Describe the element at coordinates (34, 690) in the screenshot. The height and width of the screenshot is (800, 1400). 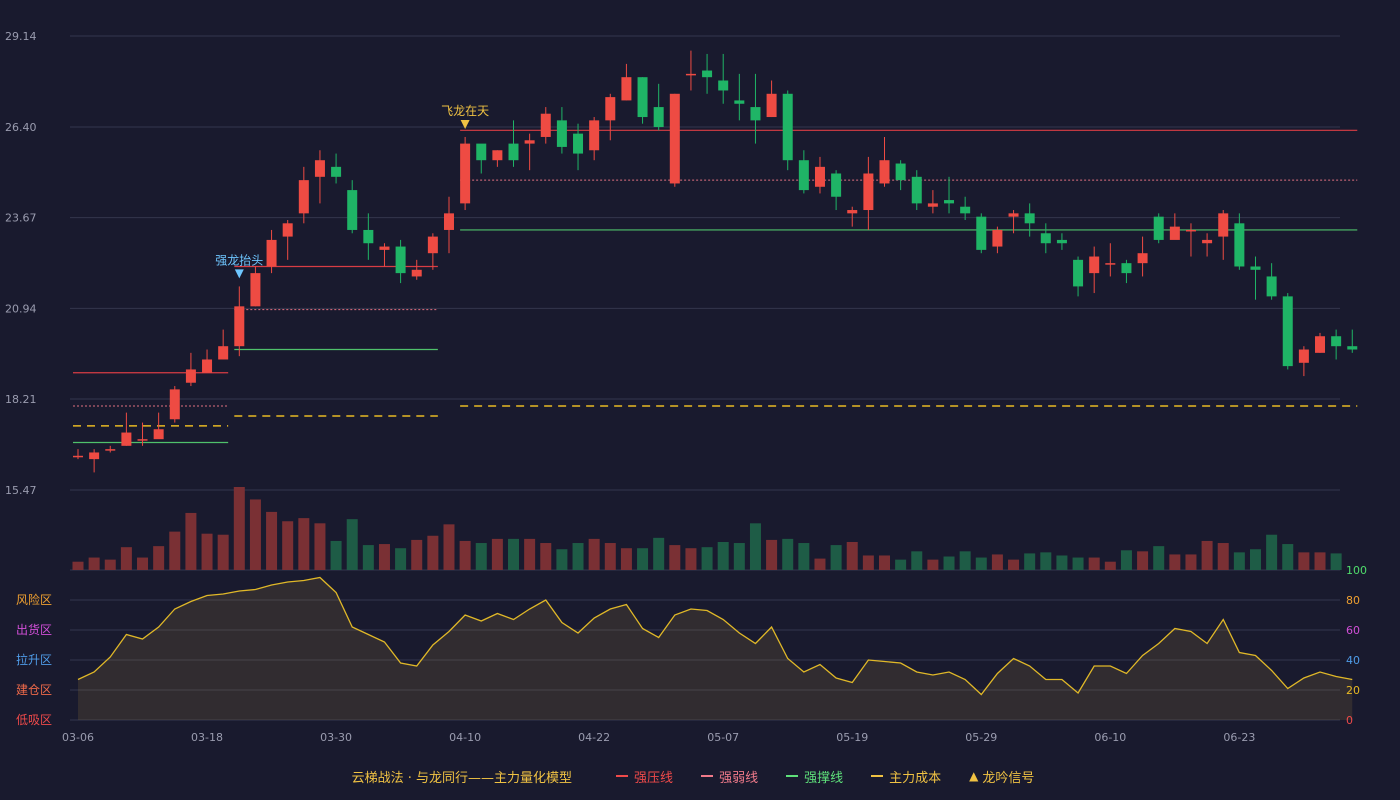
I see `zone-label: 建仓区` at that location.